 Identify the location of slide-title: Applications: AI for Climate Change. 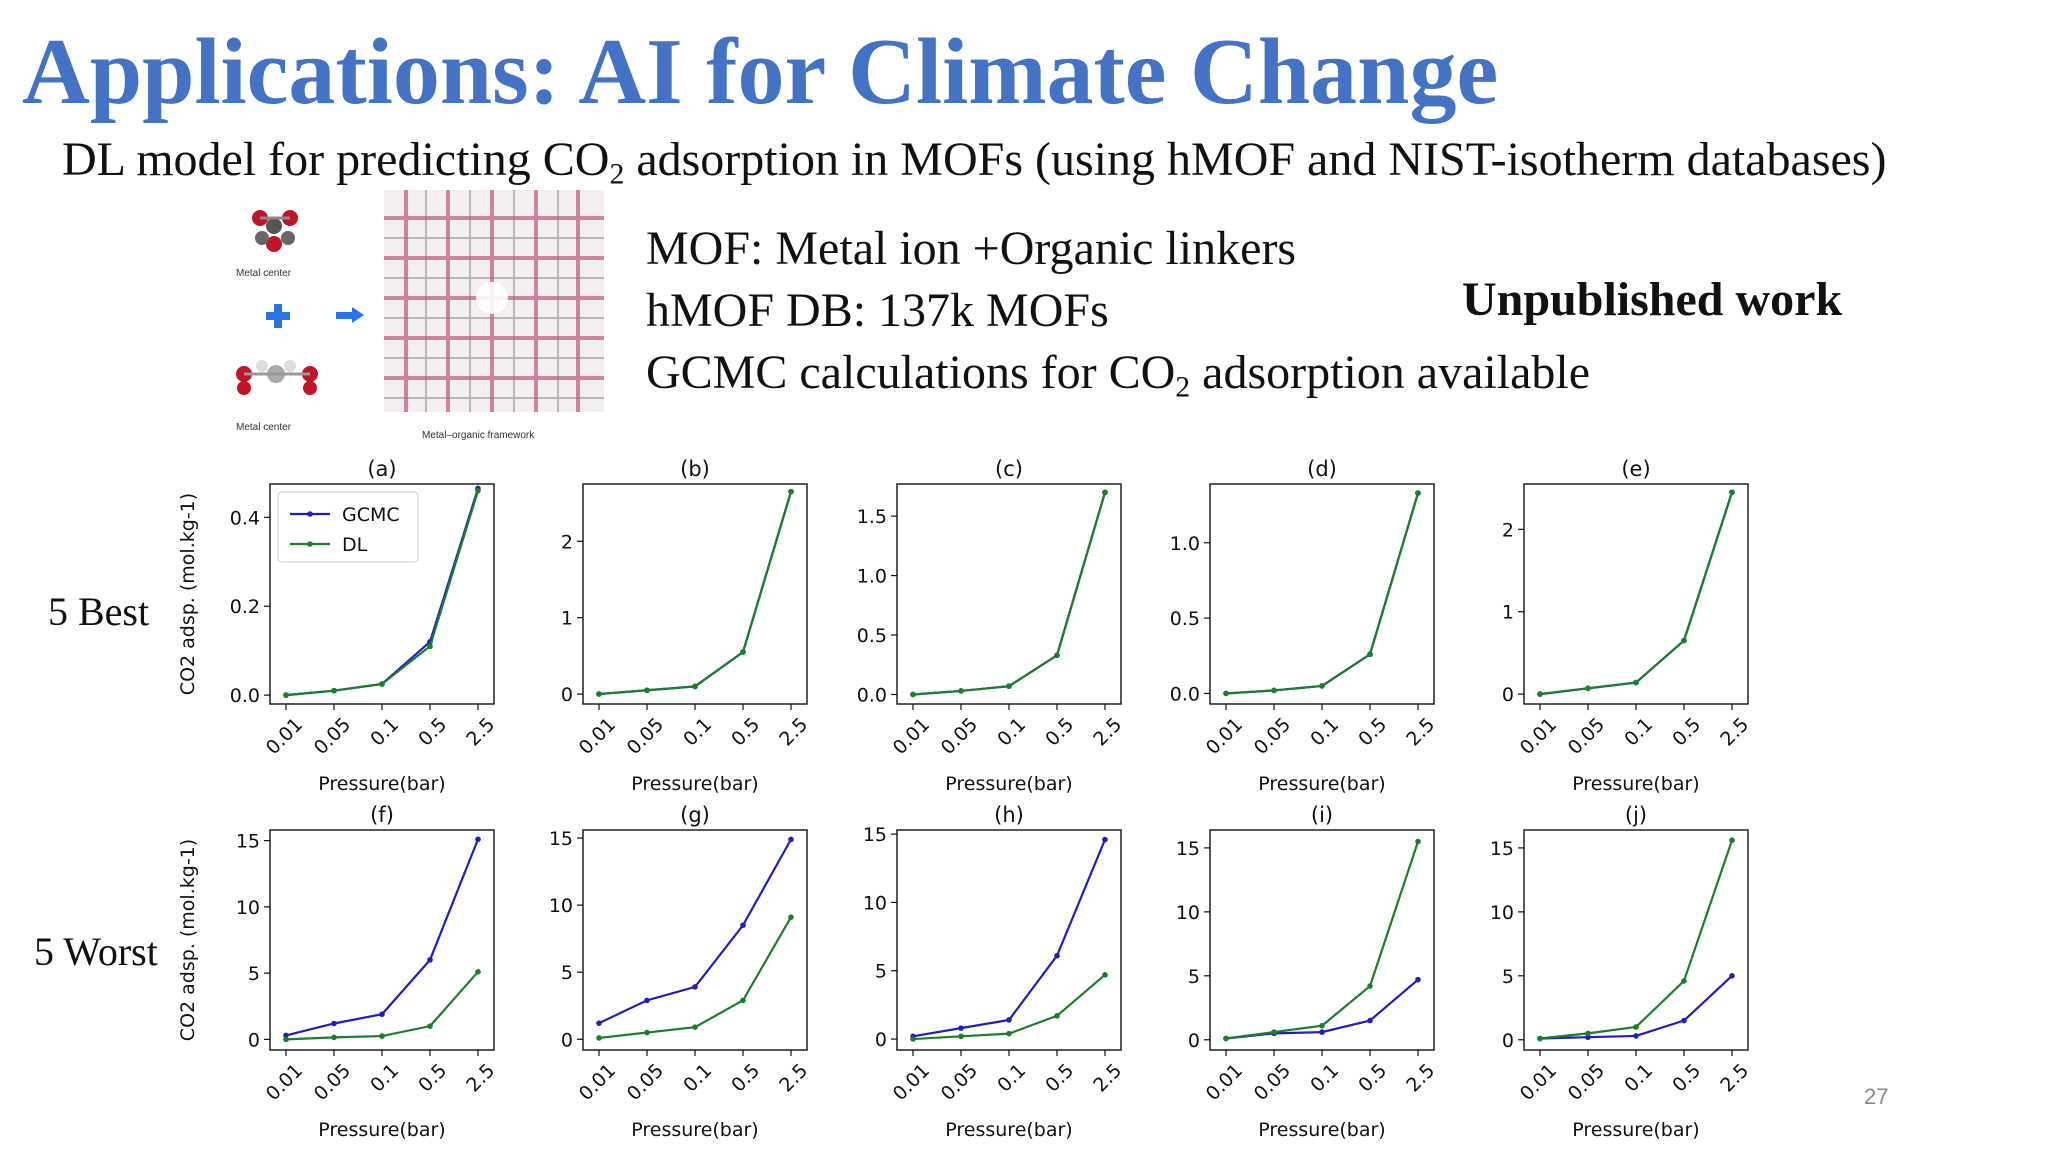
(760, 72).